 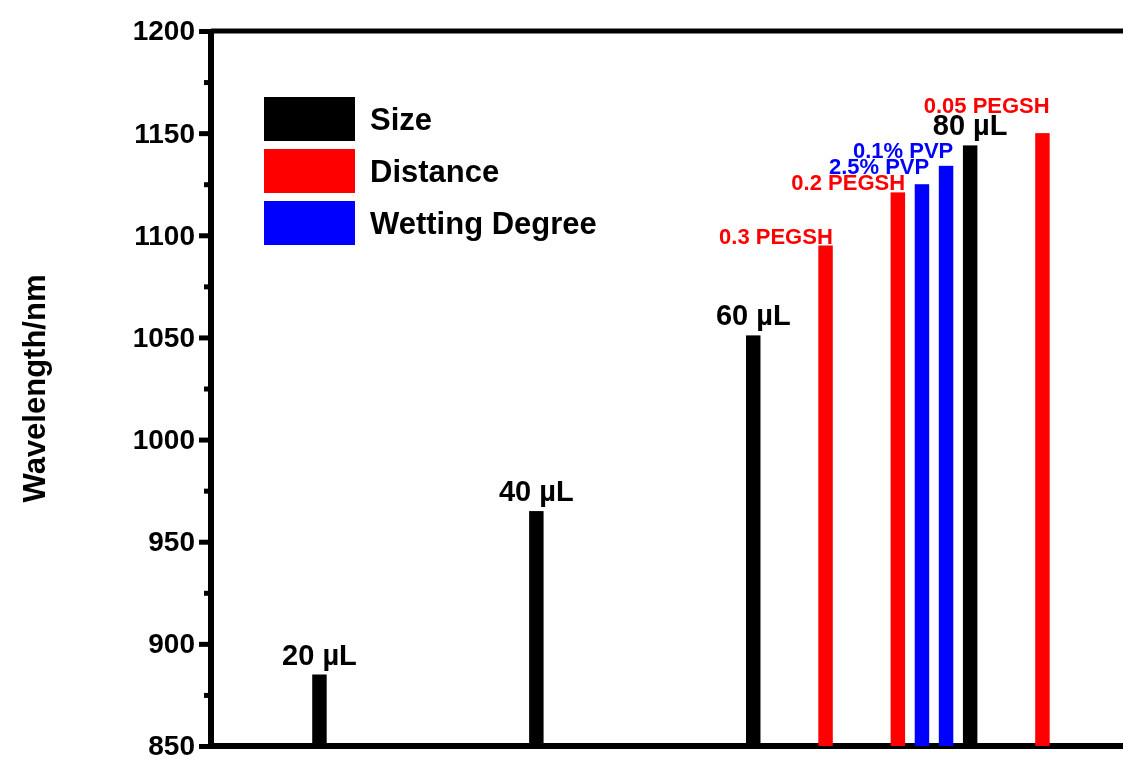 What do you see at coordinates (319, 654) in the screenshot?
I see `annotation: 20 µL` at bounding box center [319, 654].